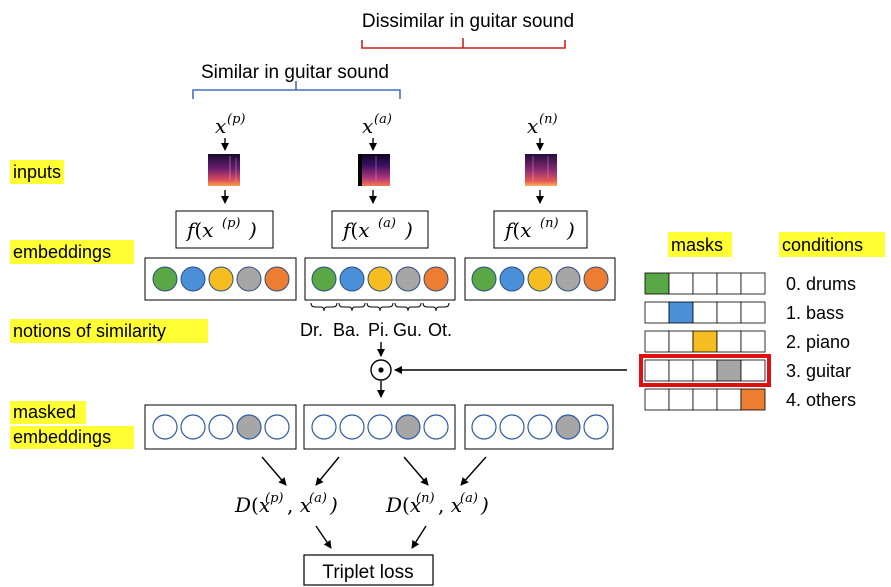 The width and height of the screenshot is (891, 587). Describe the element at coordinates (374, 471) in the screenshot. I see `arrows-to-distances` at that location.